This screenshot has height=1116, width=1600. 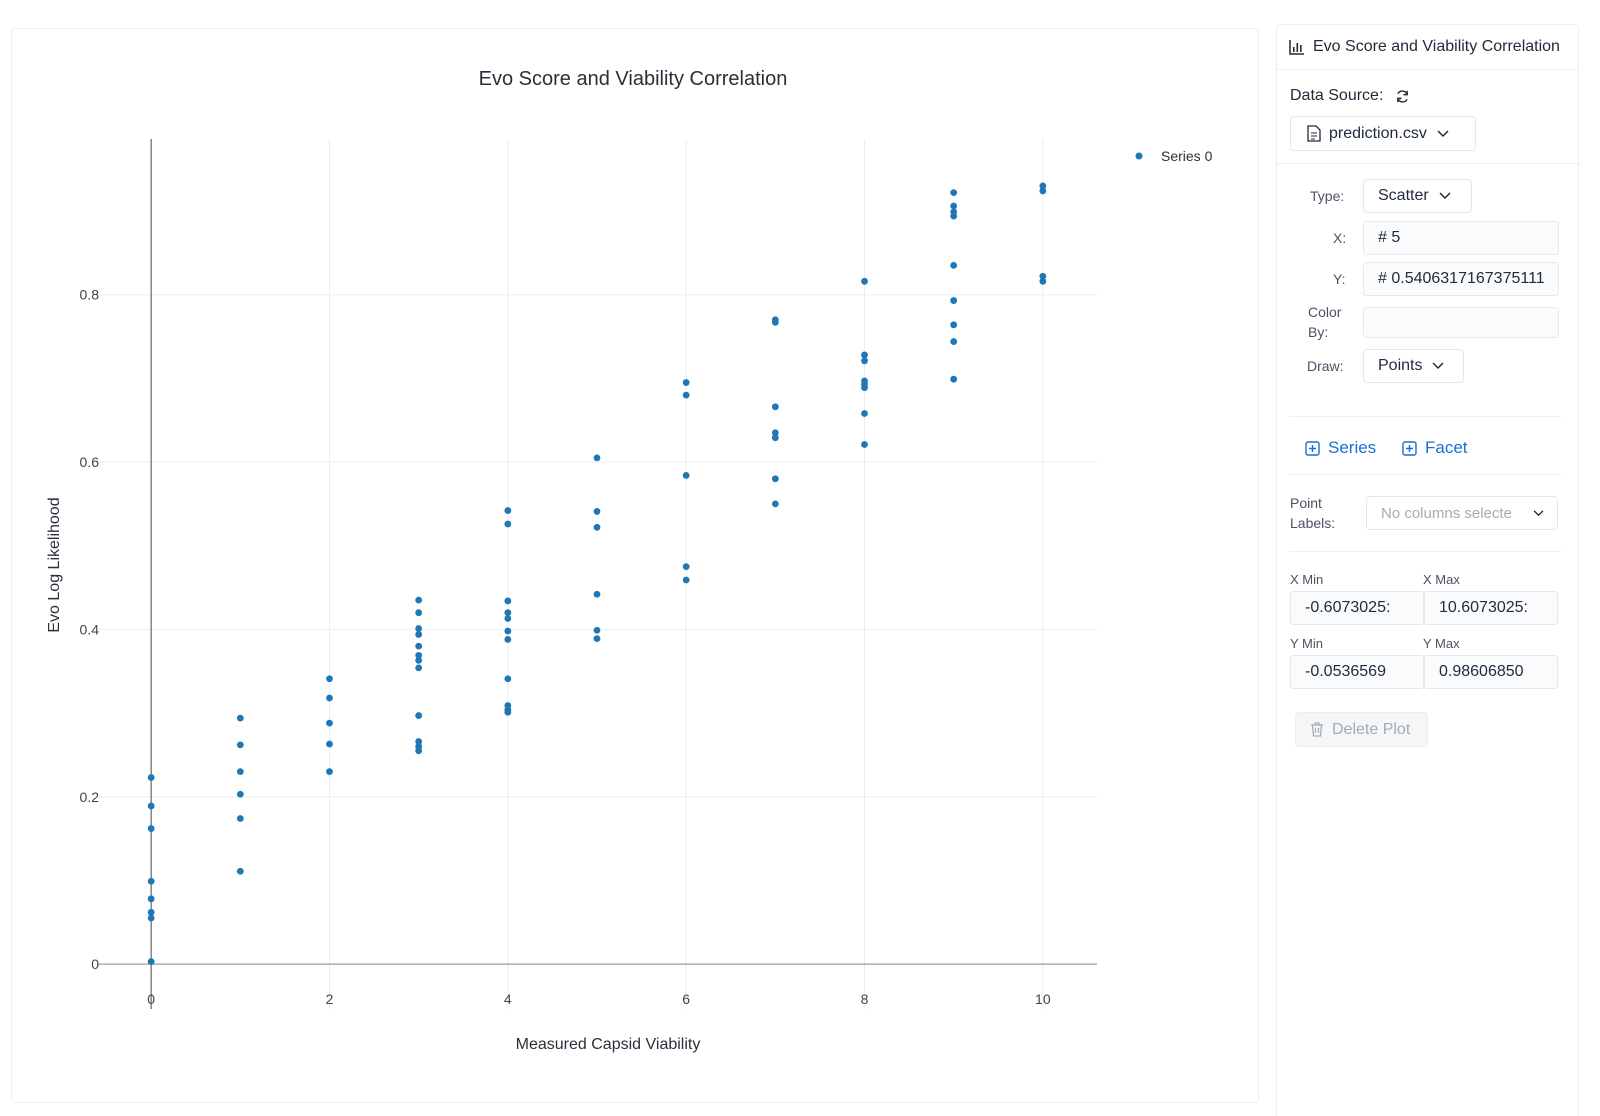 What do you see at coordinates (865, 999) in the screenshot?
I see `x-tick-label: 8` at bounding box center [865, 999].